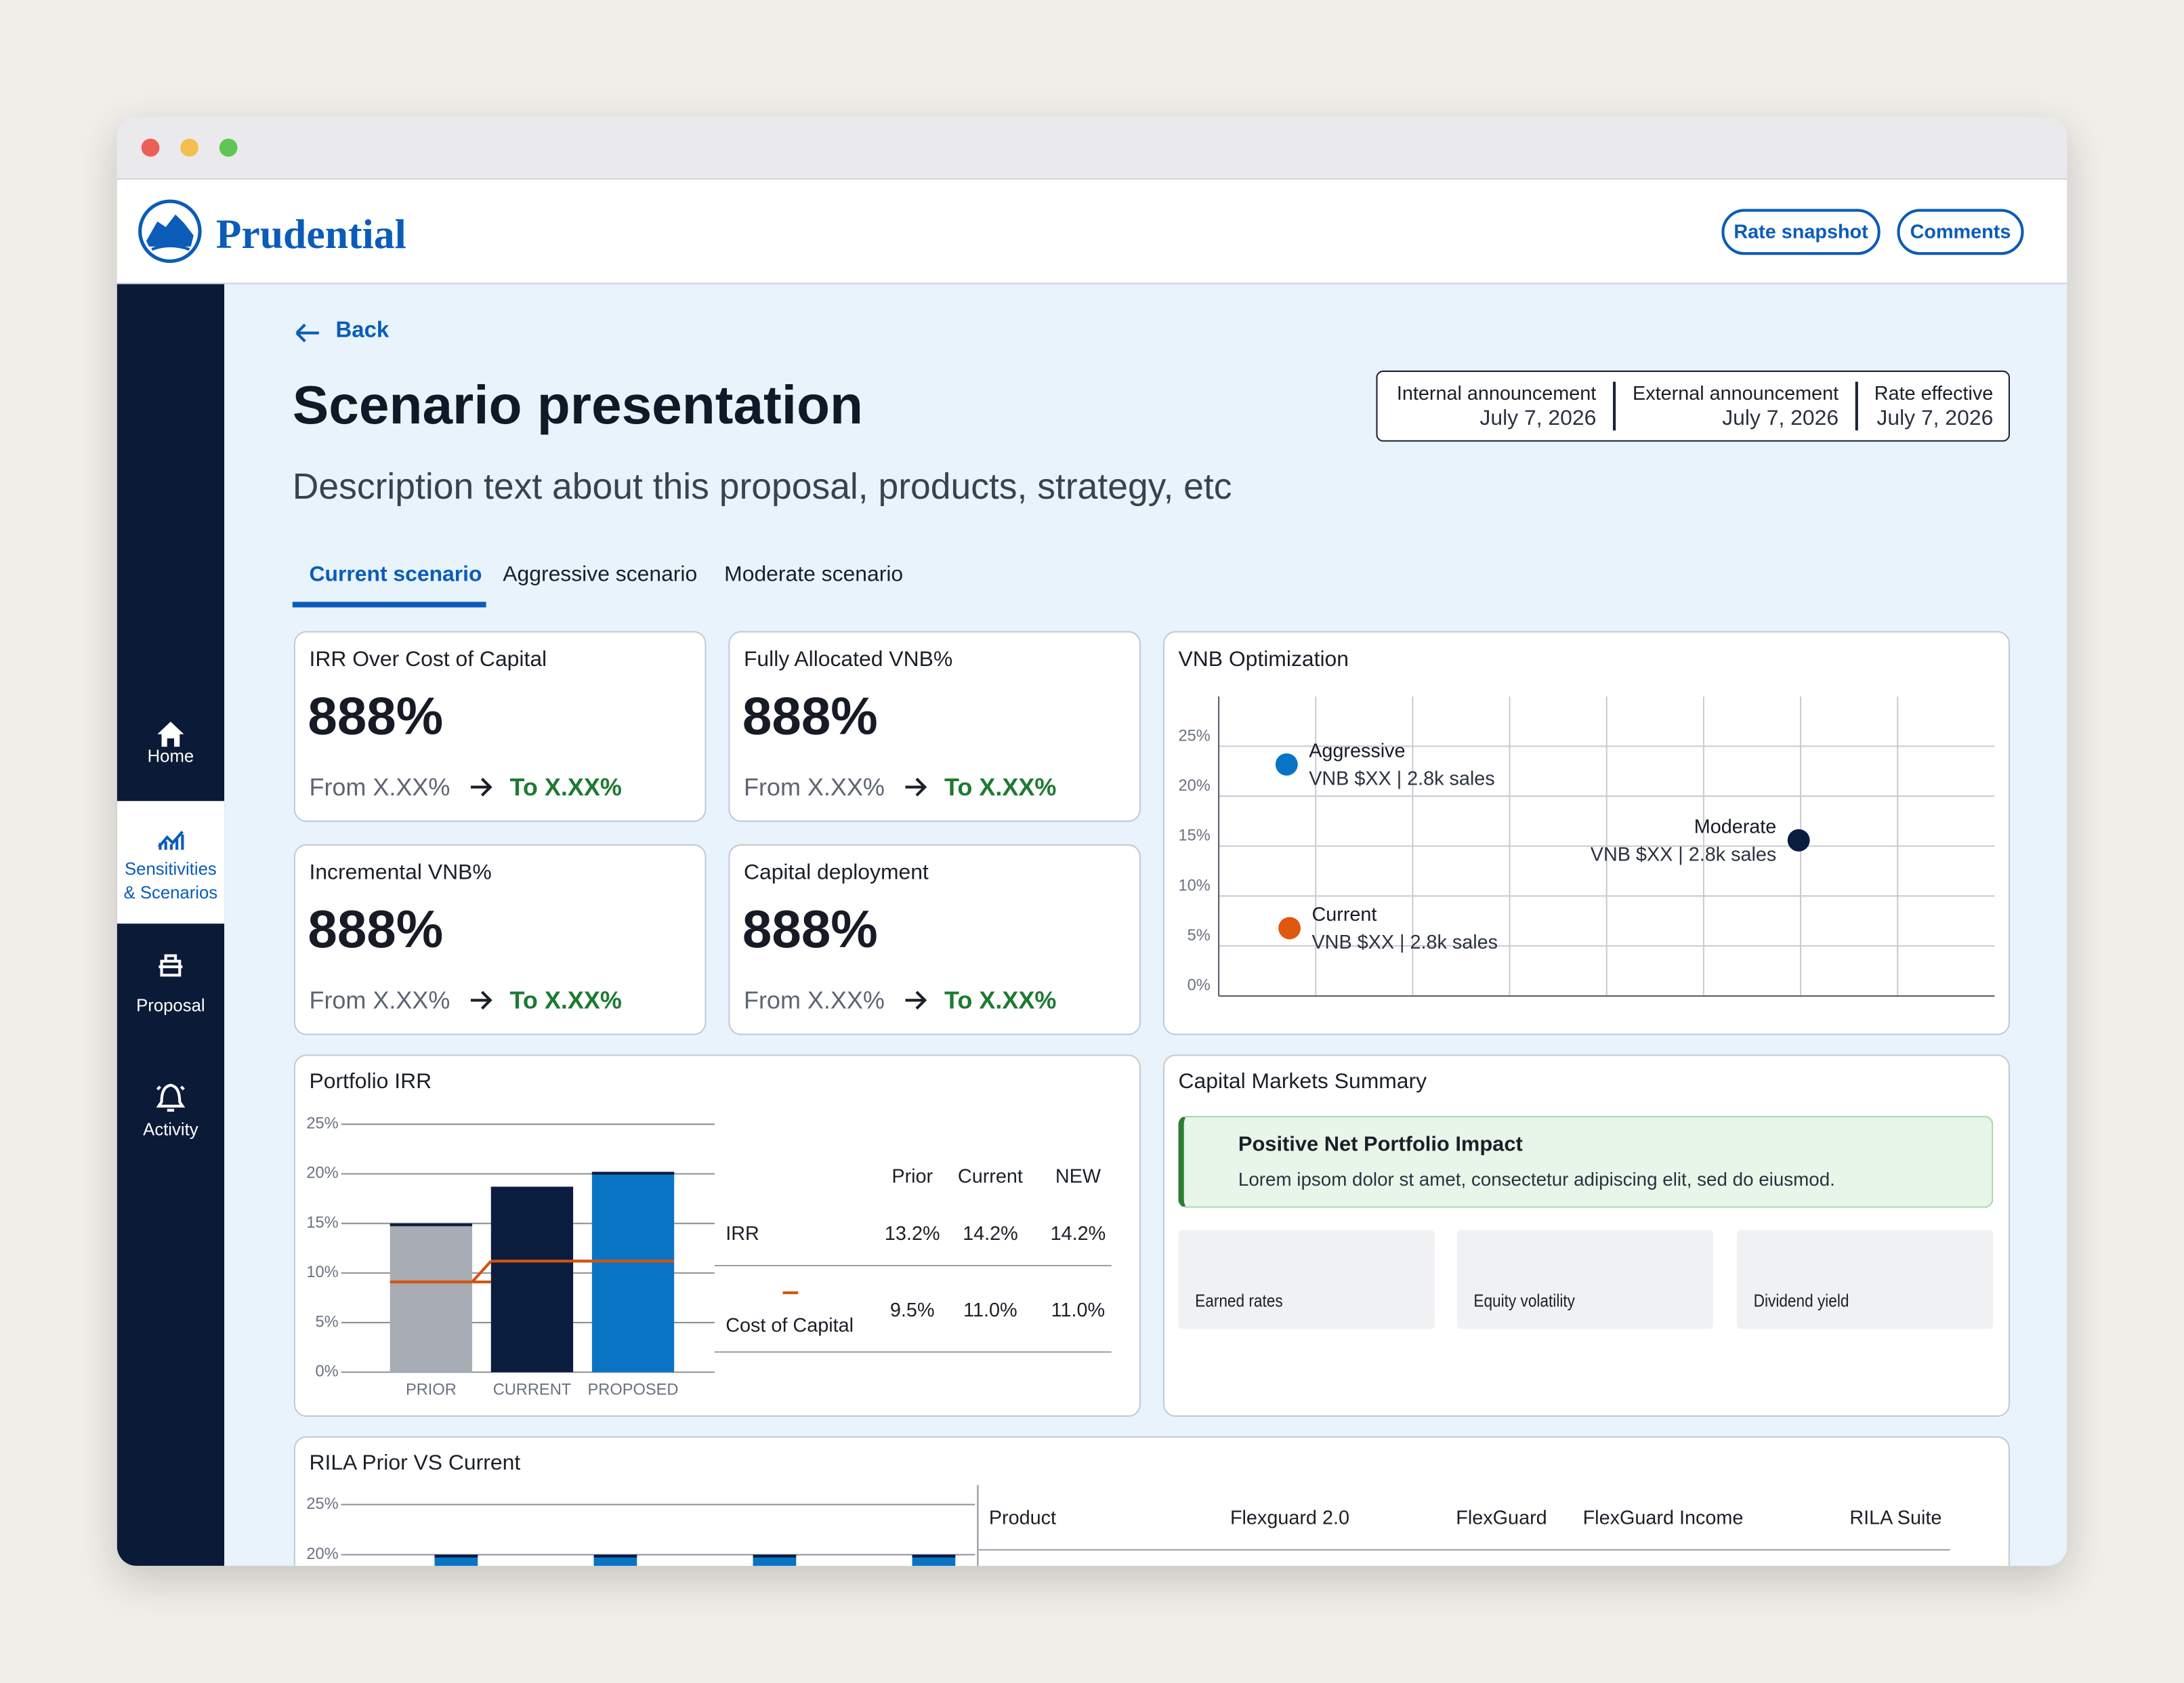 The height and width of the screenshot is (1683, 2184). I want to click on title-bar, so click(1092, 148).